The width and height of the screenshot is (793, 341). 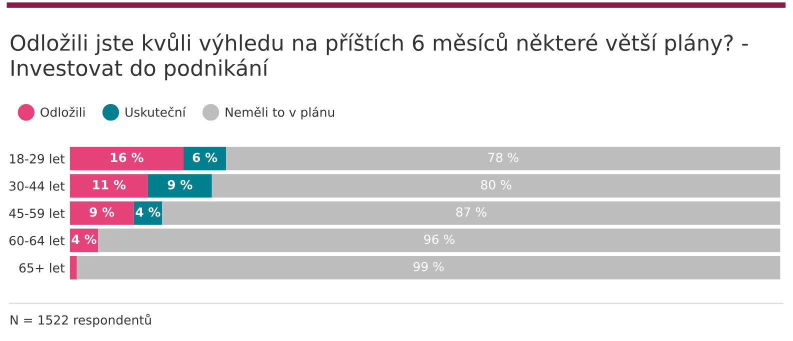 I want to click on y-tick-label: 60-64 let, so click(x=37, y=241).